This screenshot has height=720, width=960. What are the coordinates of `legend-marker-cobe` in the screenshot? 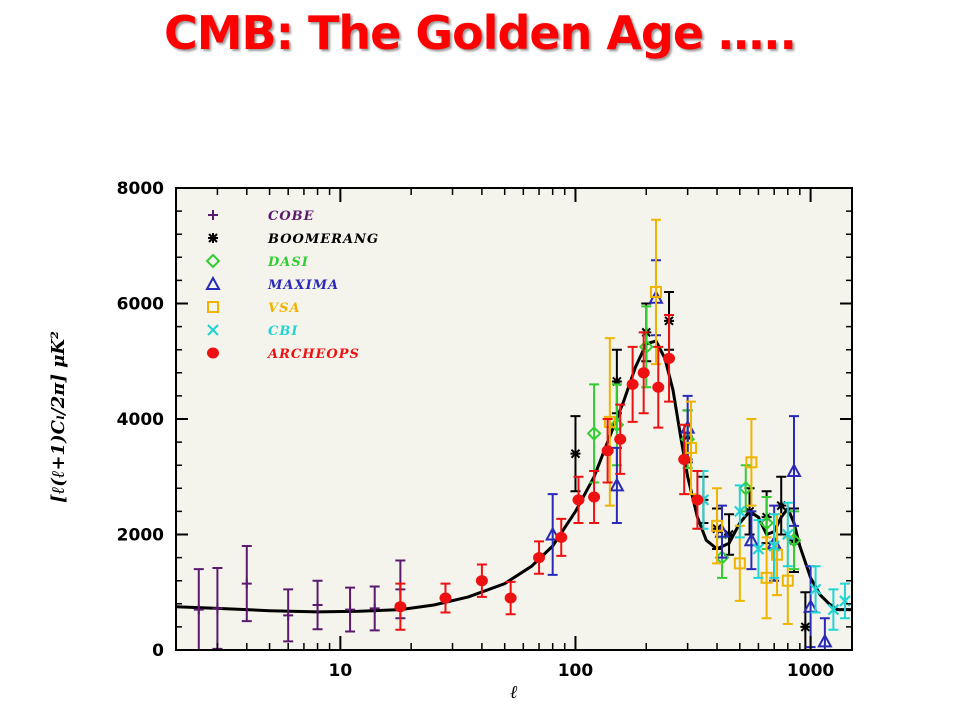 It's located at (213, 215).